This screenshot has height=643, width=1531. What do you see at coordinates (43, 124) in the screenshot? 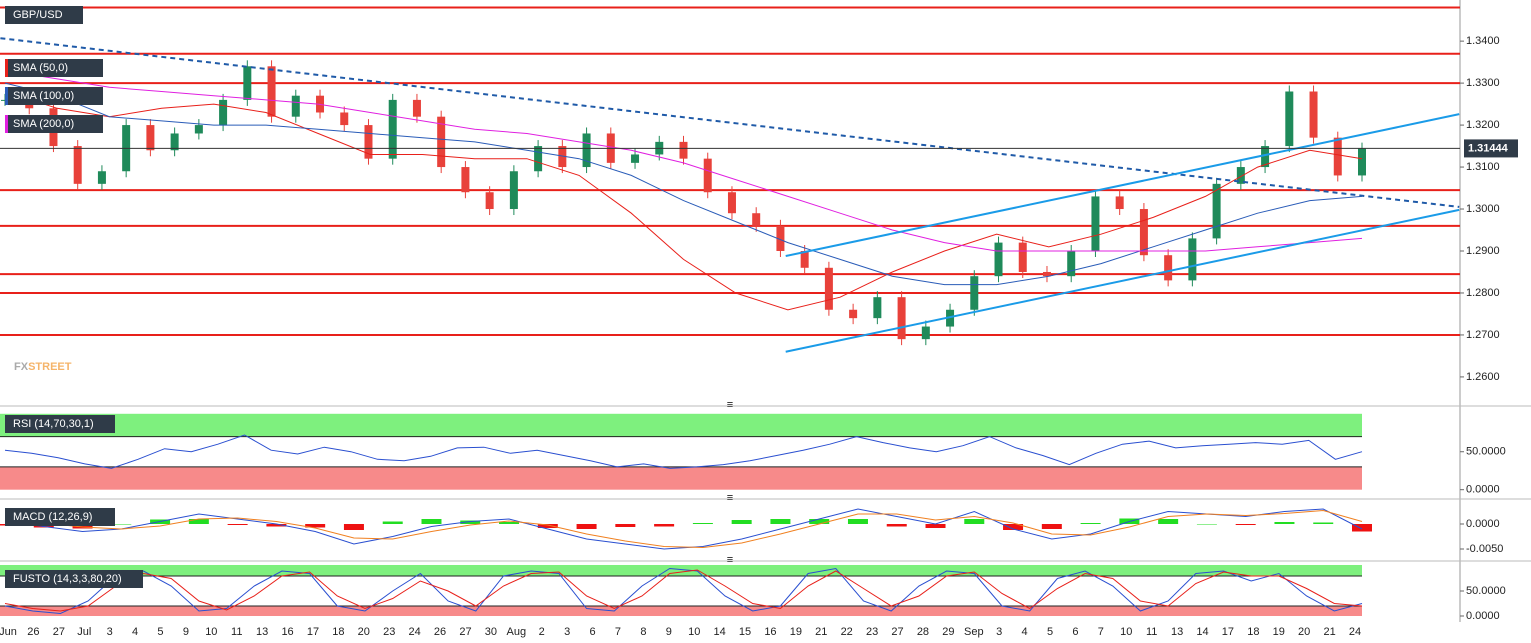
I see `indicator-label: SMA (200,0)` at bounding box center [43, 124].